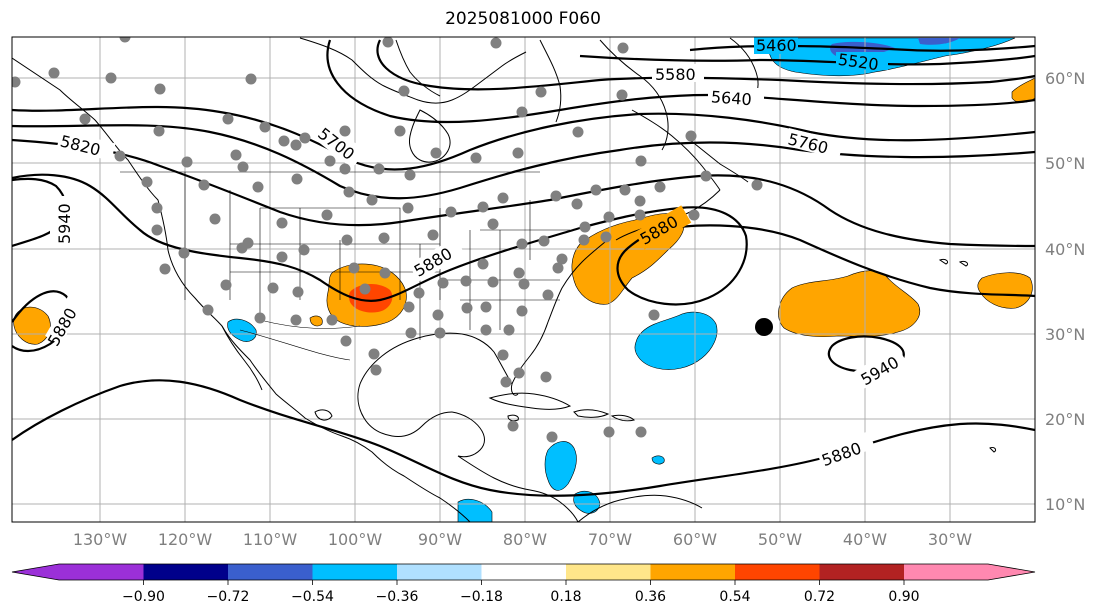 Image resolution: width=1105 pixels, height=615 pixels. Describe the element at coordinates (565, 597) in the screenshot. I see `colorbar-tick-label: 0.18` at that location.